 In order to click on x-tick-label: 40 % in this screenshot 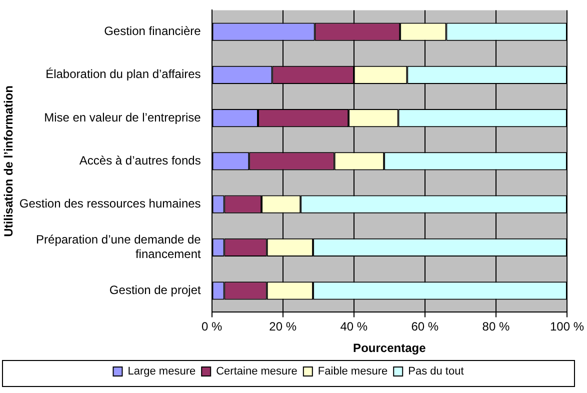, I will do `click(354, 327)`.